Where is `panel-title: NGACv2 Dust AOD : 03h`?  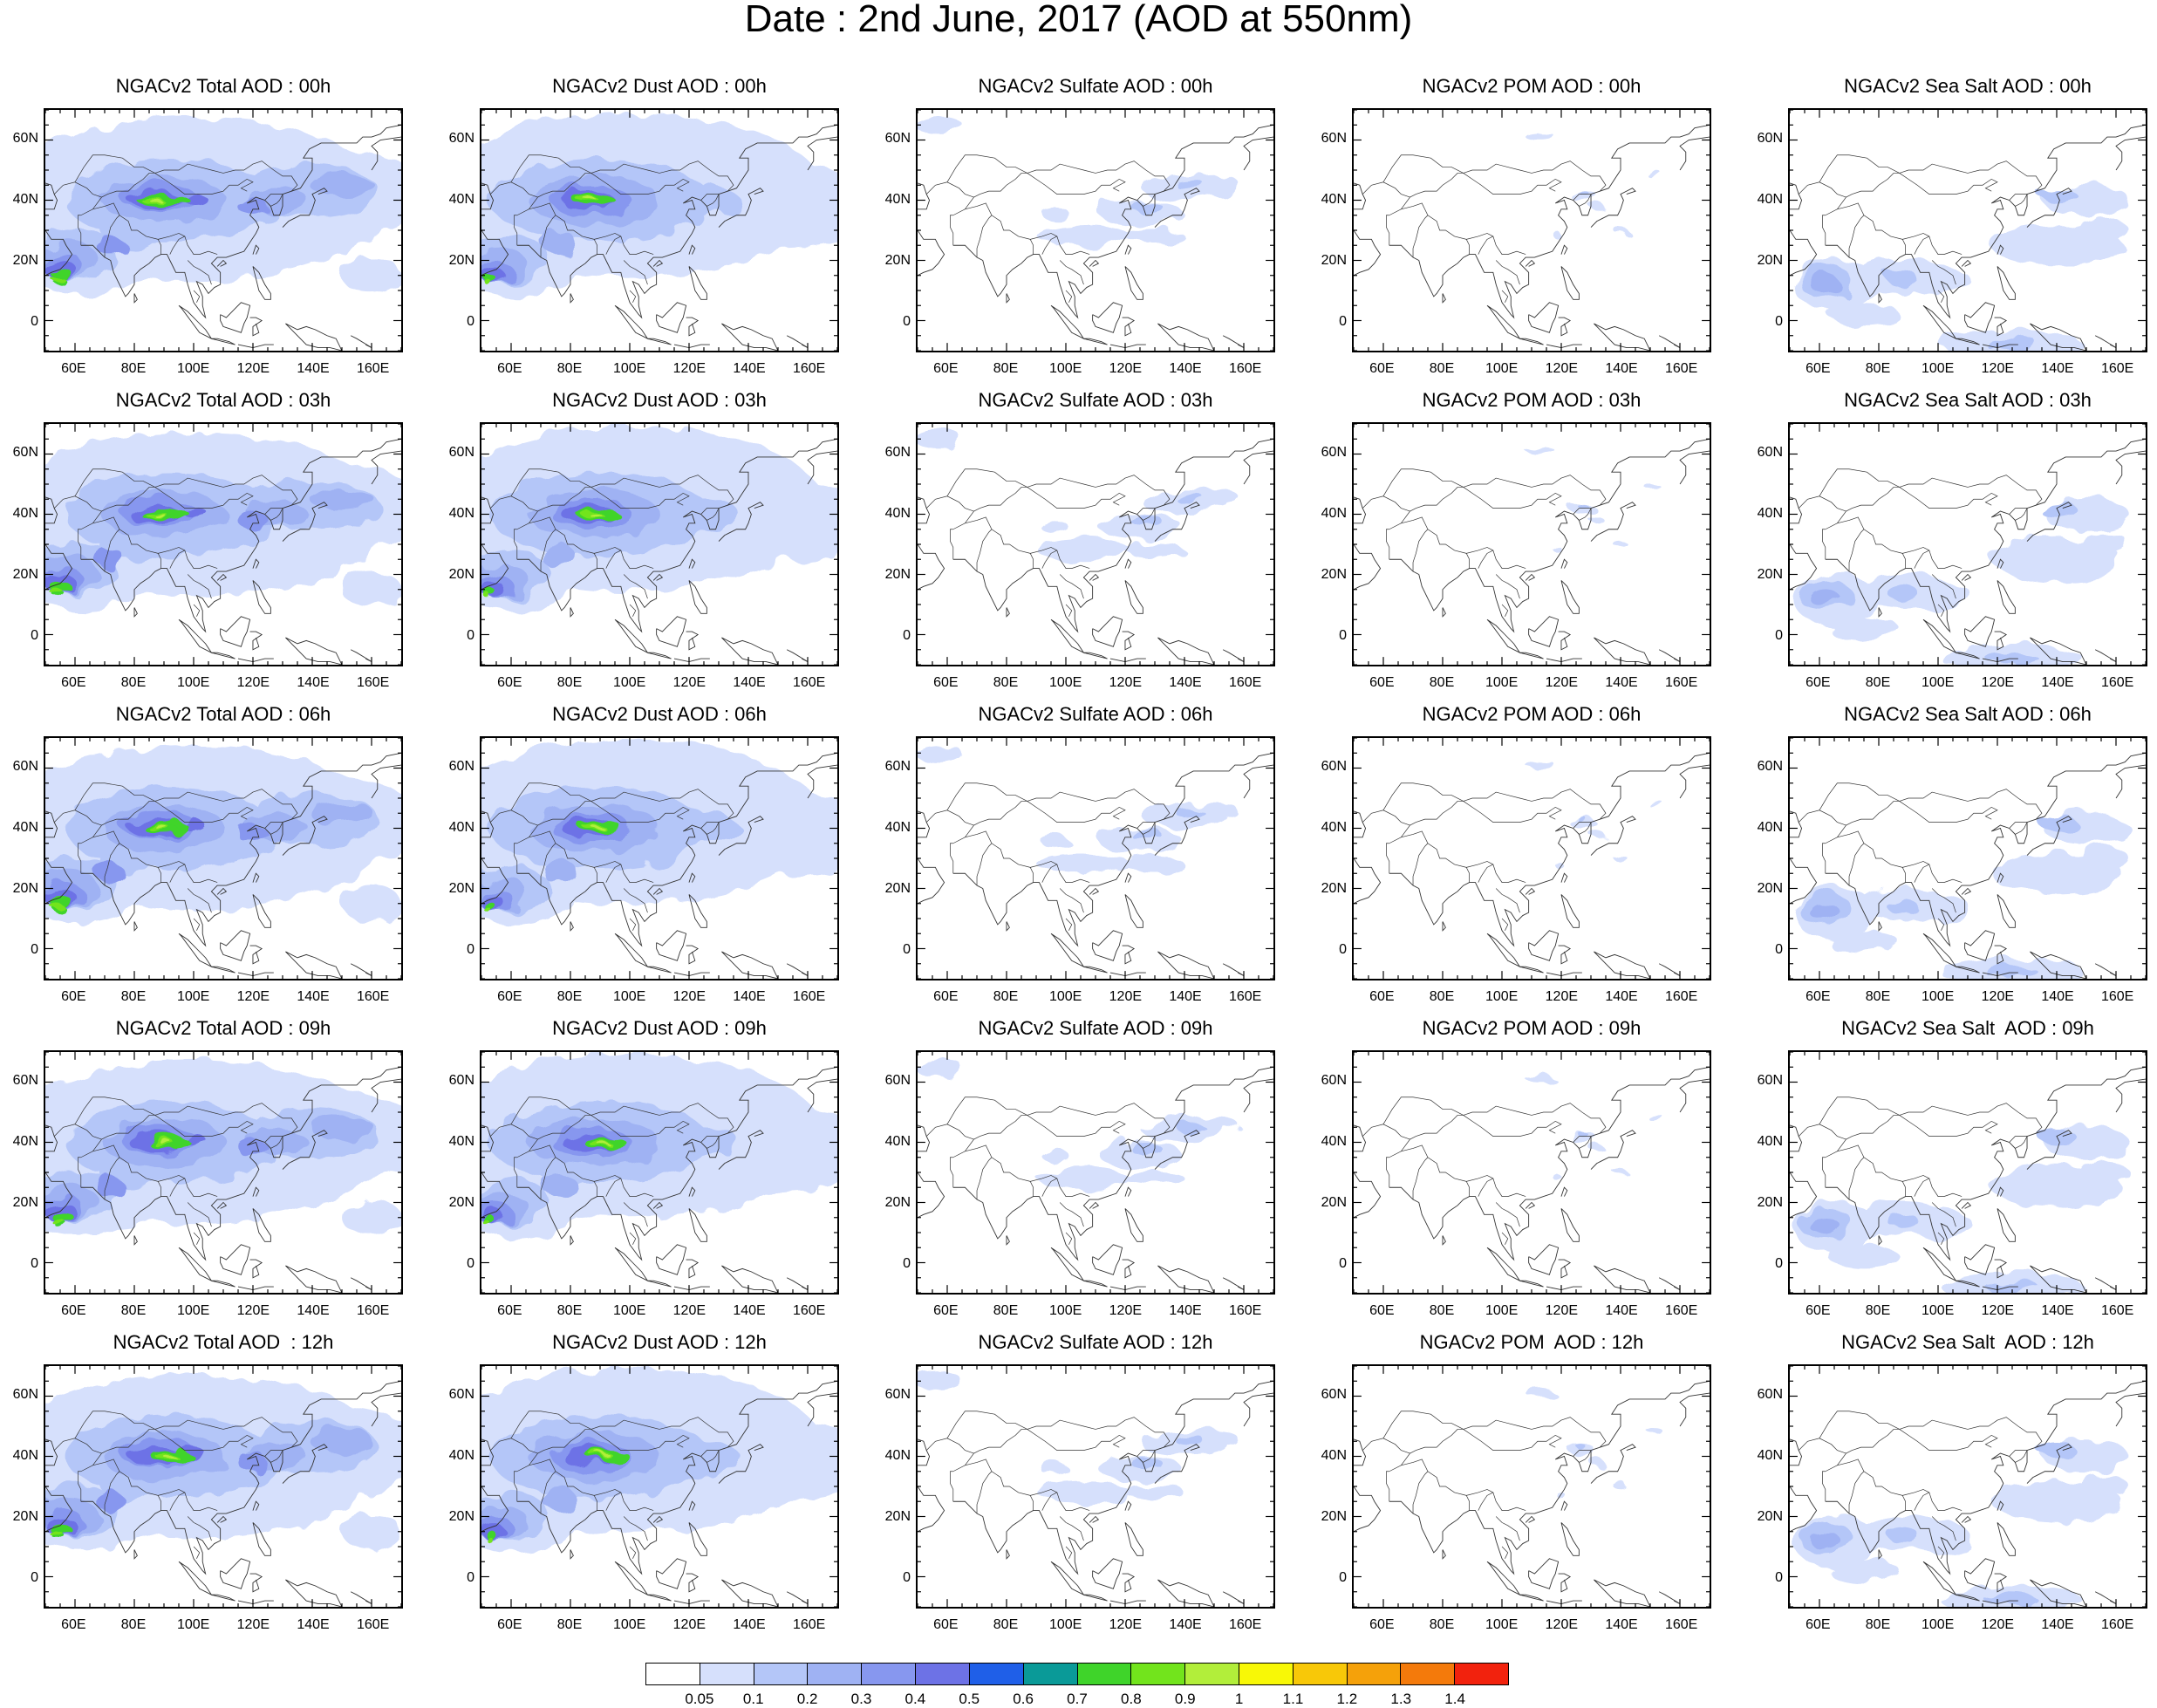 panel-title: NGACv2 Dust AOD : 03h is located at coordinates (660, 400).